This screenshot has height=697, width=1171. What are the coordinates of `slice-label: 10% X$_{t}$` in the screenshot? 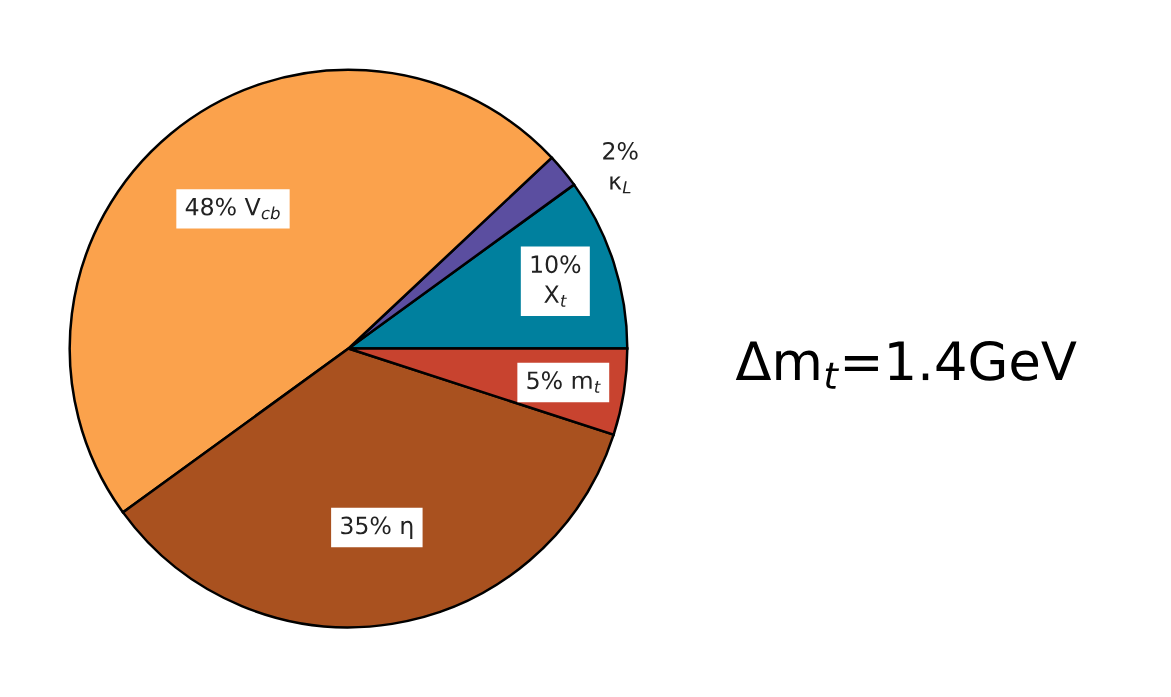 It's located at (556, 281).